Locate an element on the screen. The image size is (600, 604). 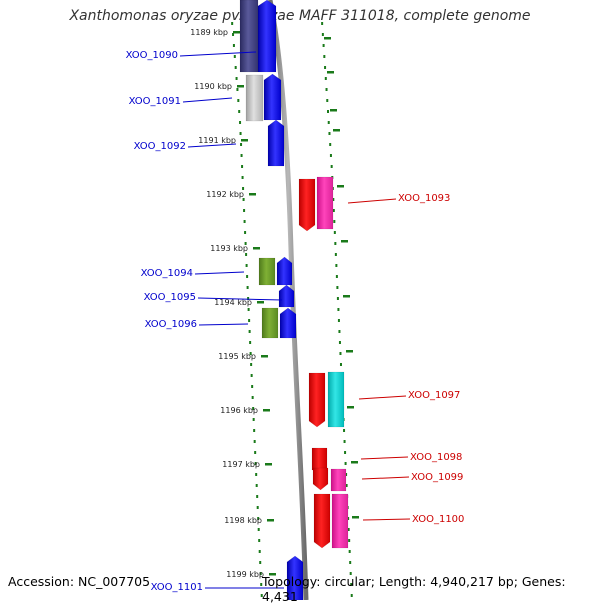
gene-label-text: XOO_1096 is located at coordinates (171, 324).